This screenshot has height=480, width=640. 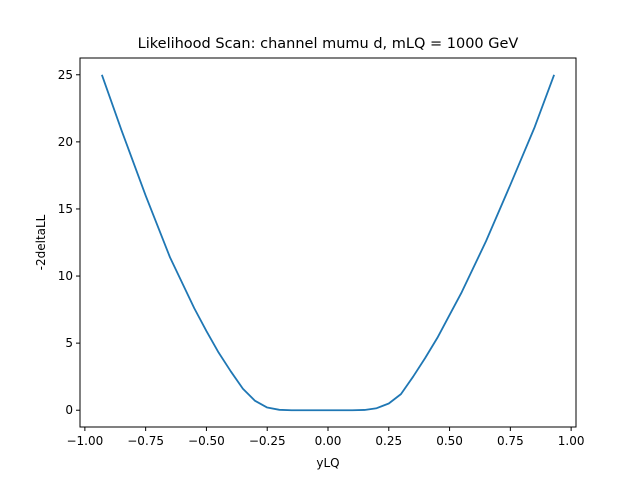 What do you see at coordinates (388, 441) in the screenshot?
I see `x-tick-label: 0.25` at bounding box center [388, 441].